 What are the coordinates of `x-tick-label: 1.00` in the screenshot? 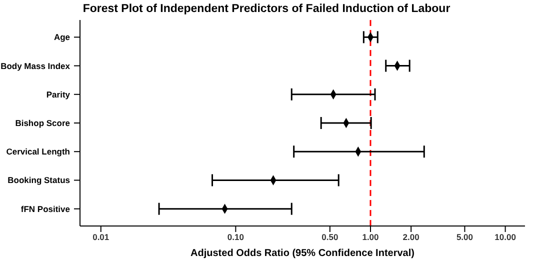 It's located at (371, 237).